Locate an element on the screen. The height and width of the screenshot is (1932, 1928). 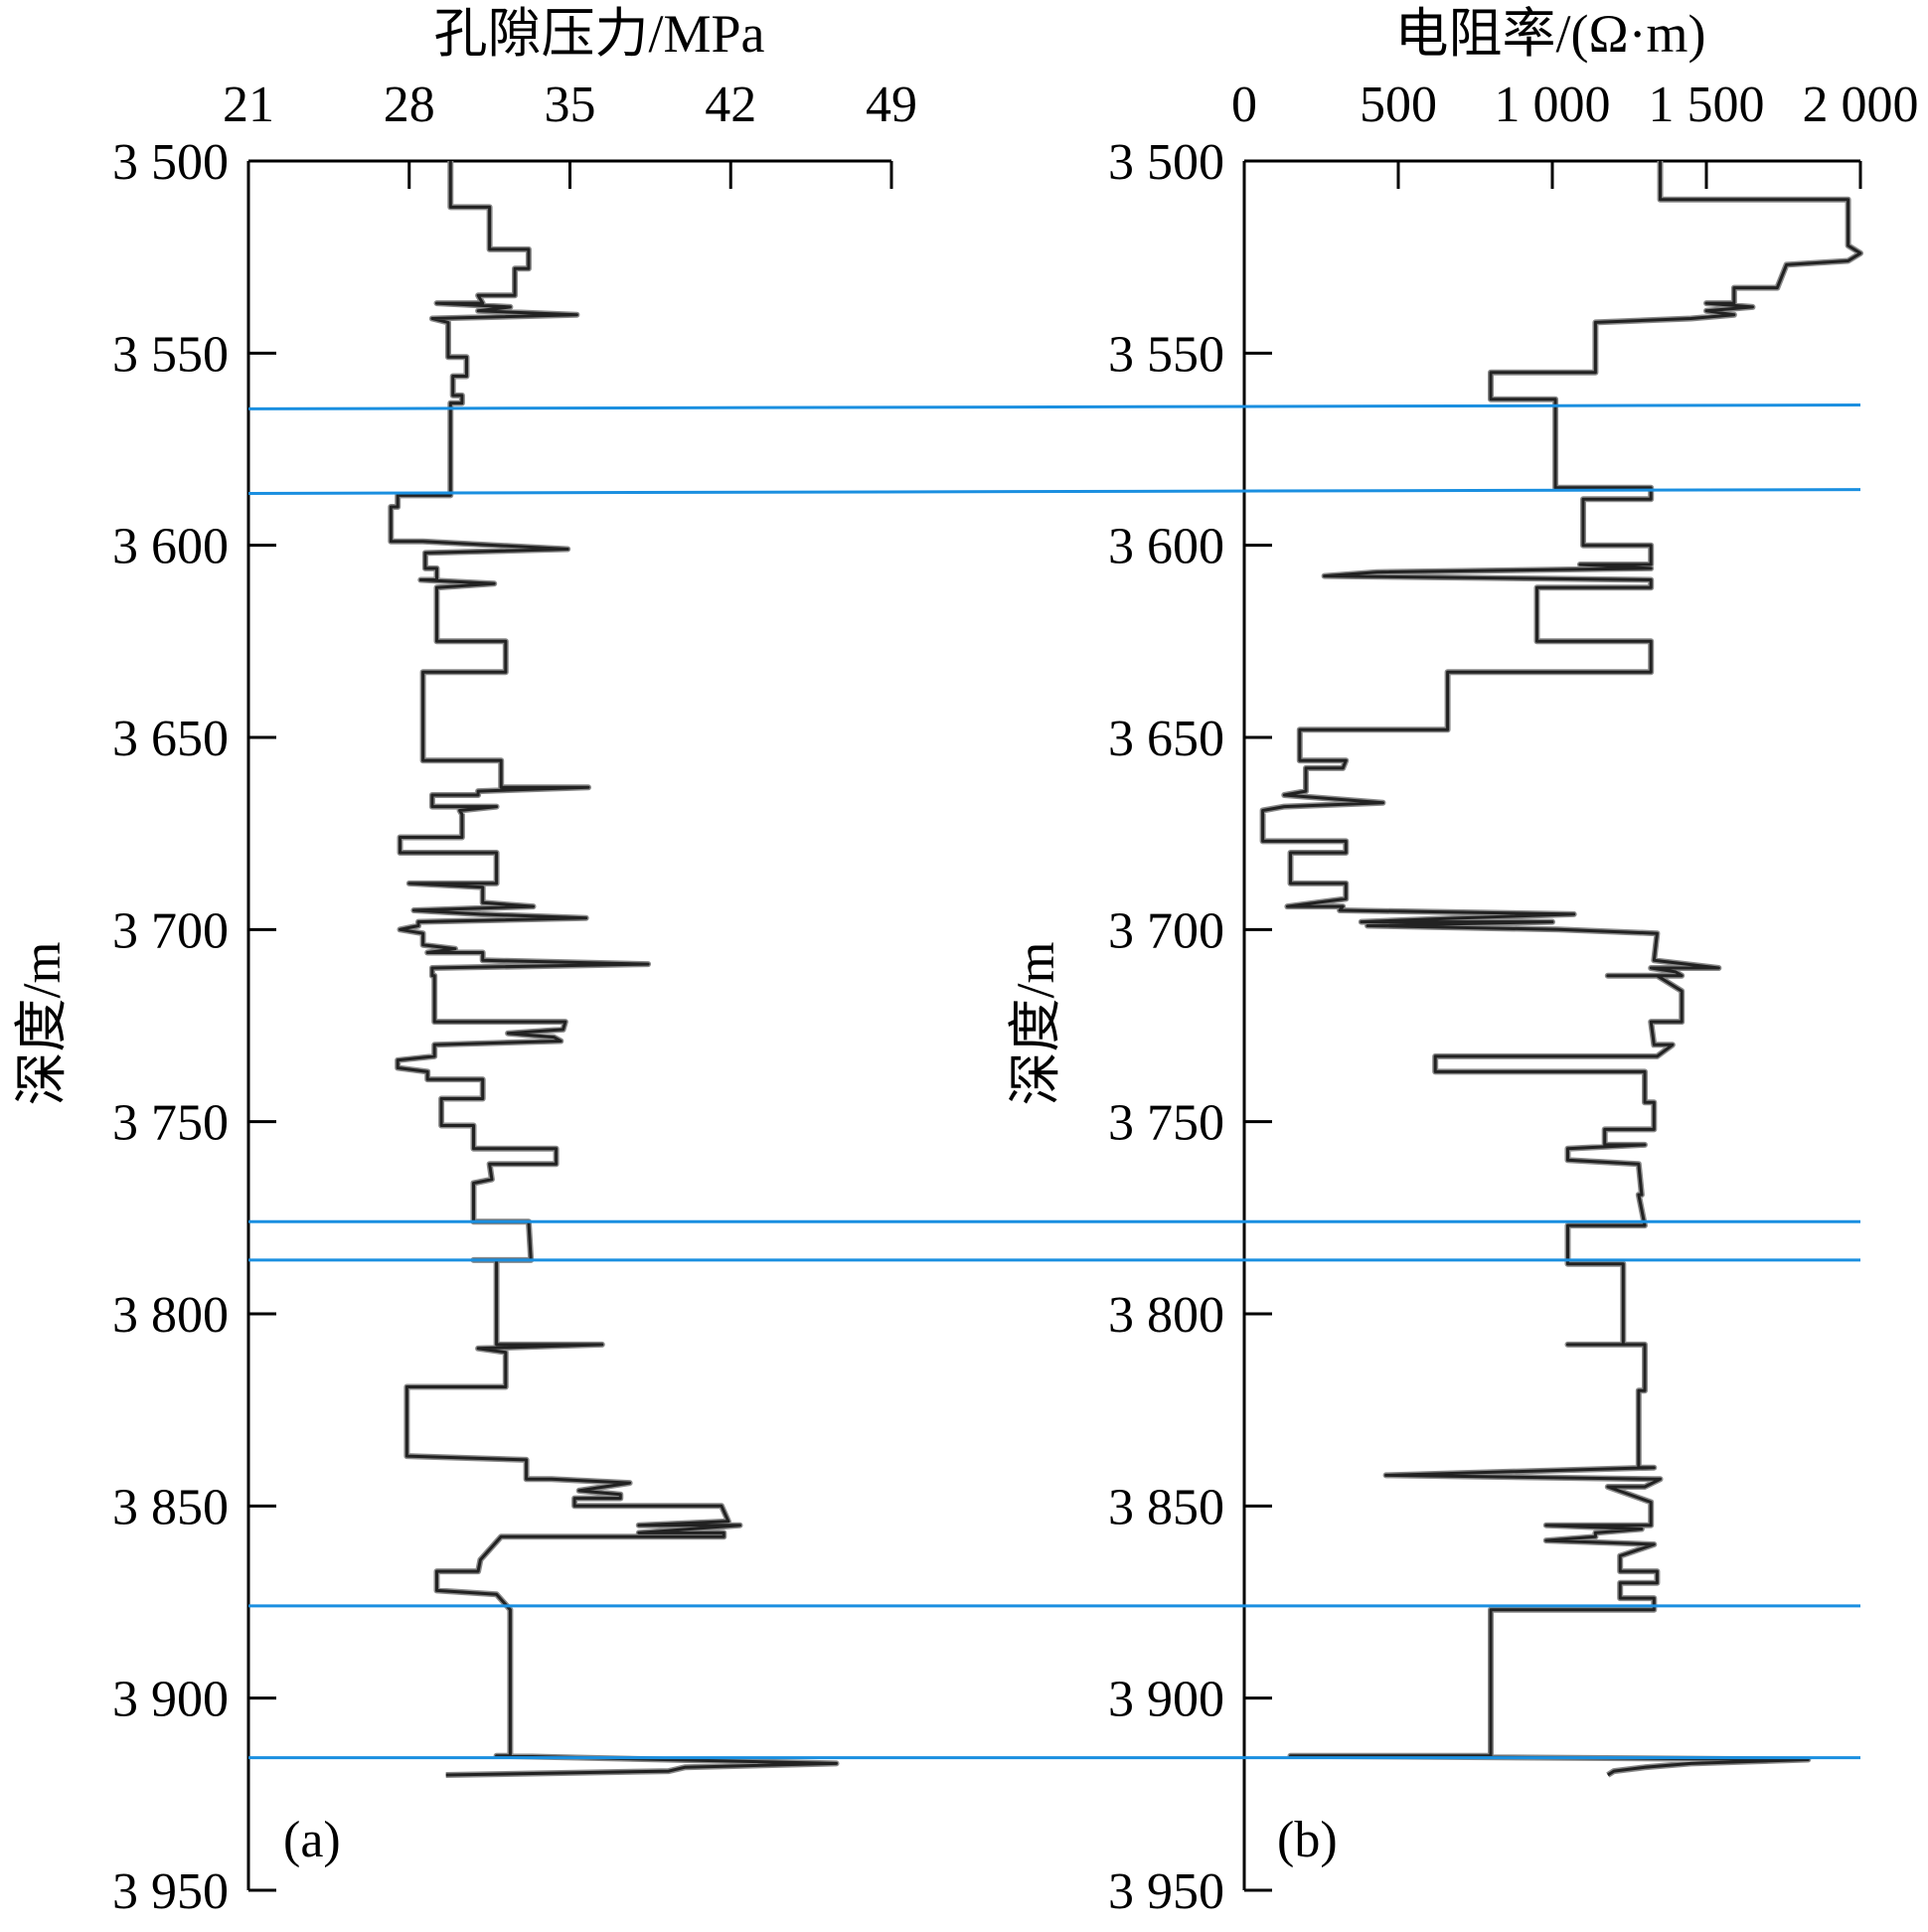
panel-b-x-tick-label: 1 500 is located at coordinates (1707, 105).